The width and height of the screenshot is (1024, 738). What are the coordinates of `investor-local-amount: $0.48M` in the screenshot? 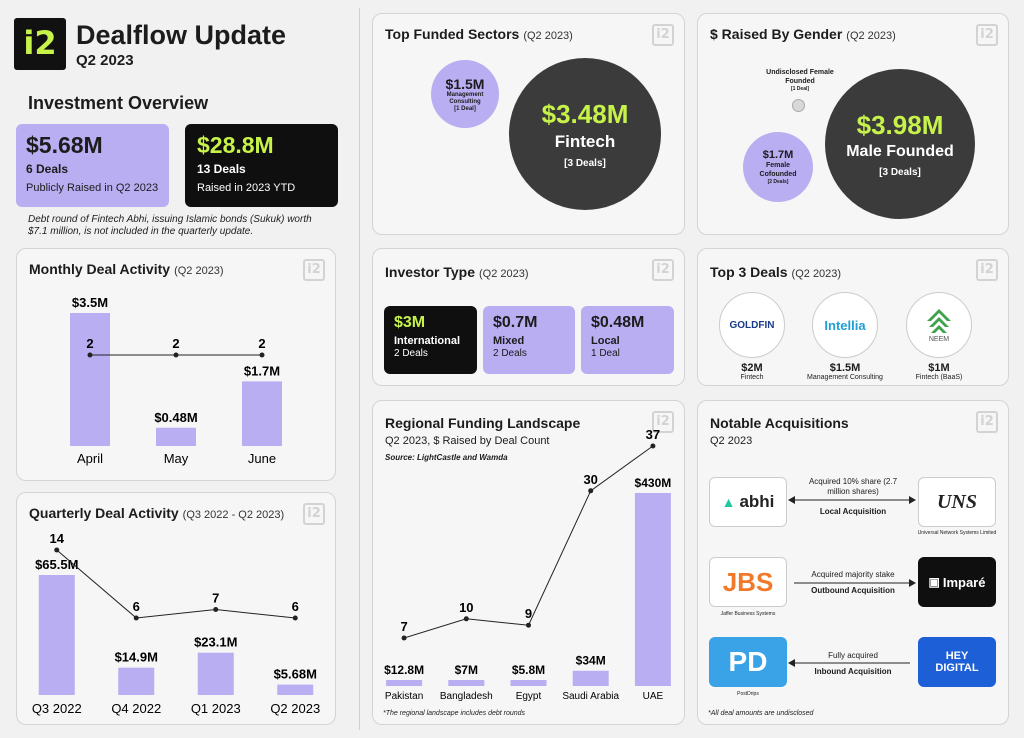 It's located at (618, 322).